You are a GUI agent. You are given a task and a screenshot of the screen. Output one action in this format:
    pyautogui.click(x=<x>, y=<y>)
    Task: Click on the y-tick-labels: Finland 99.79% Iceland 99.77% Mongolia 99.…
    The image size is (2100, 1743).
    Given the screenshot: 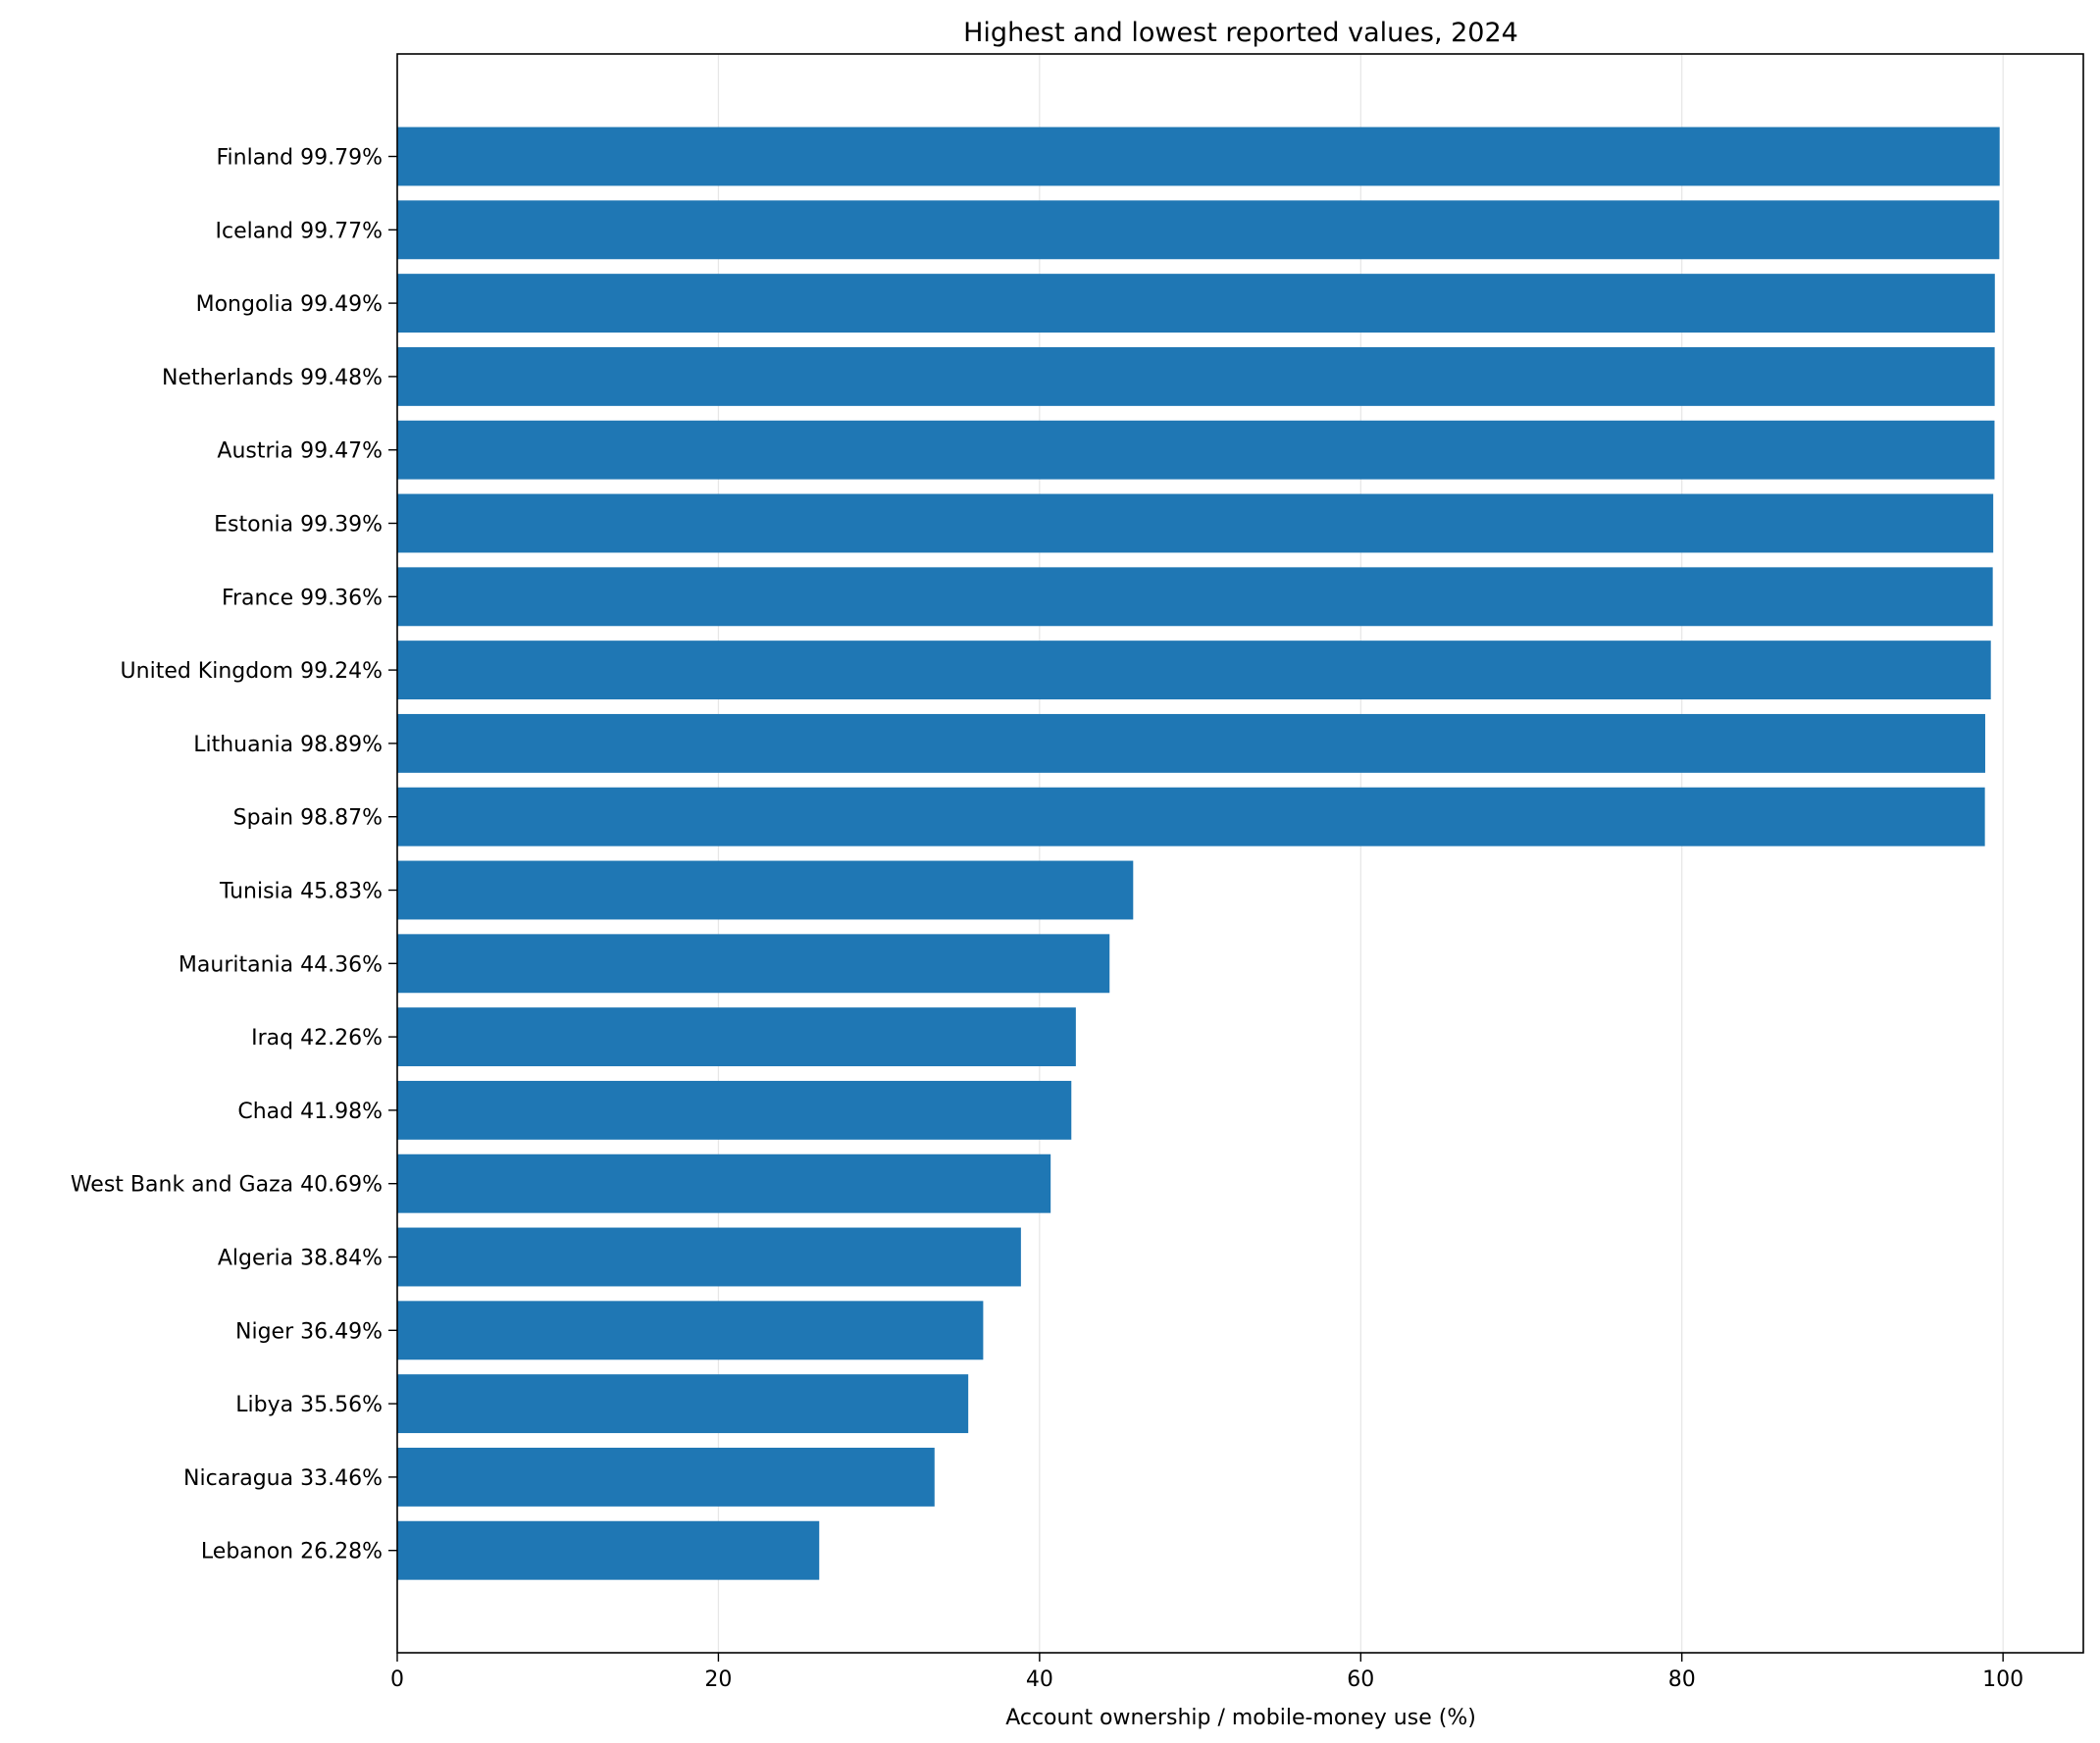 What is the action you would take?
    pyautogui.click(x=234, y=855)
    